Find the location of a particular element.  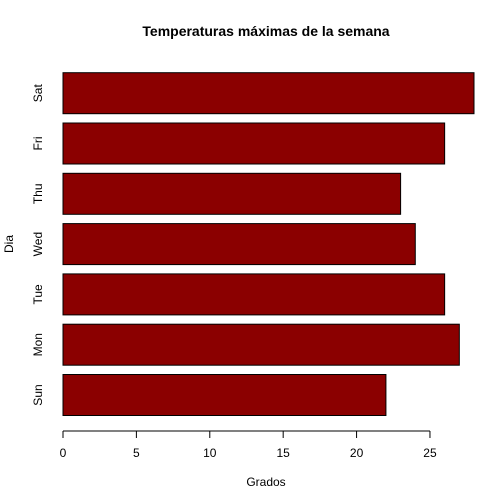

bar-tue is located at coordinates (254, 294).